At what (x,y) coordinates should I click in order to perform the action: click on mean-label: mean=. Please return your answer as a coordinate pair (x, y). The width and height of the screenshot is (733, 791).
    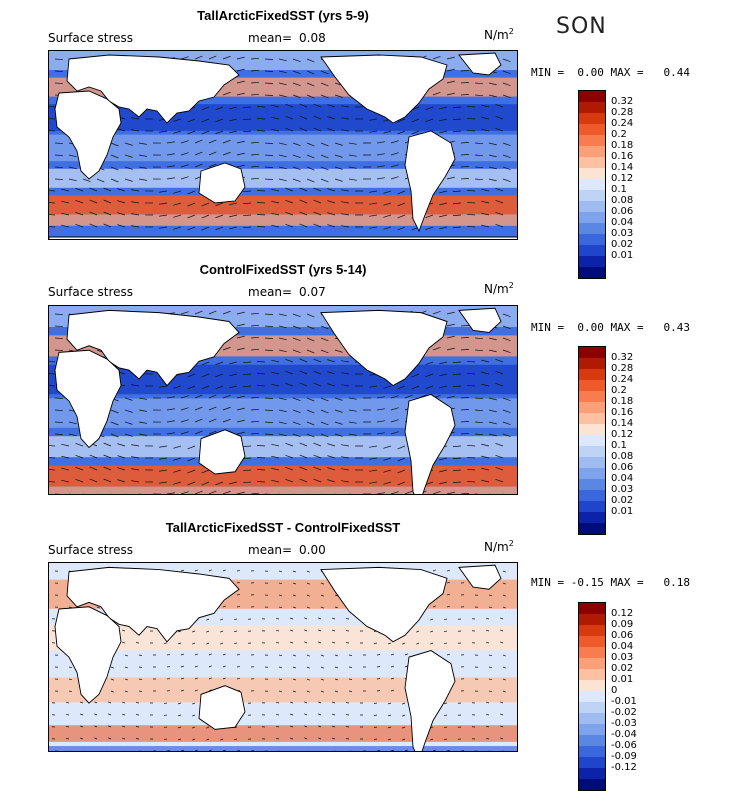
    Looking at the image, I should click on (270, 292).